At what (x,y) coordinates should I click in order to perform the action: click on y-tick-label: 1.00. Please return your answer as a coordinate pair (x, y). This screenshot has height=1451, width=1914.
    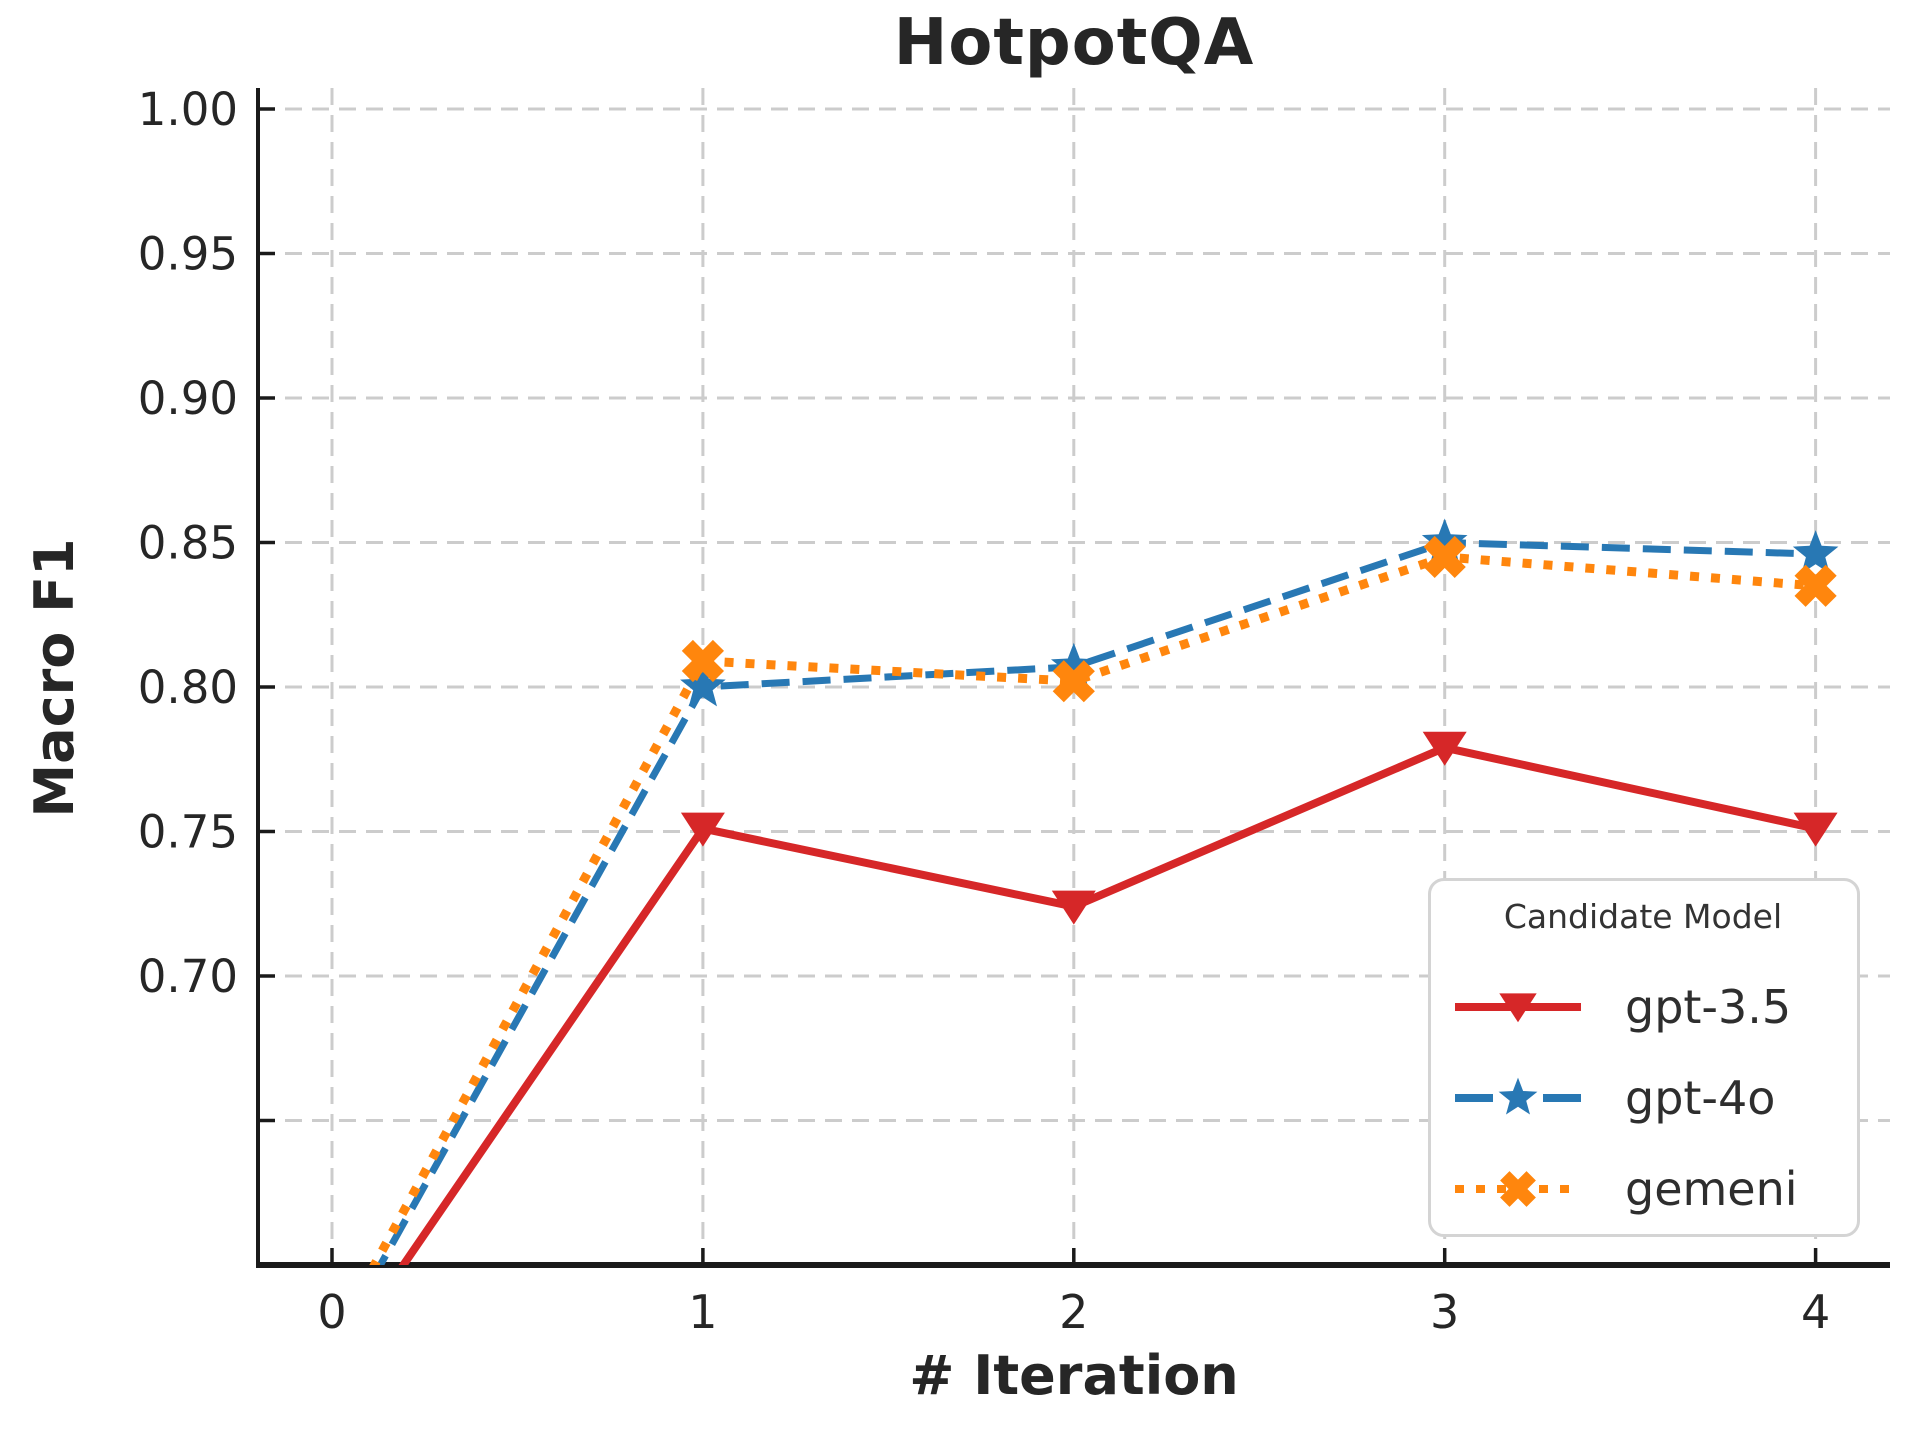
    Looking at the image, I should click on (188, 109).